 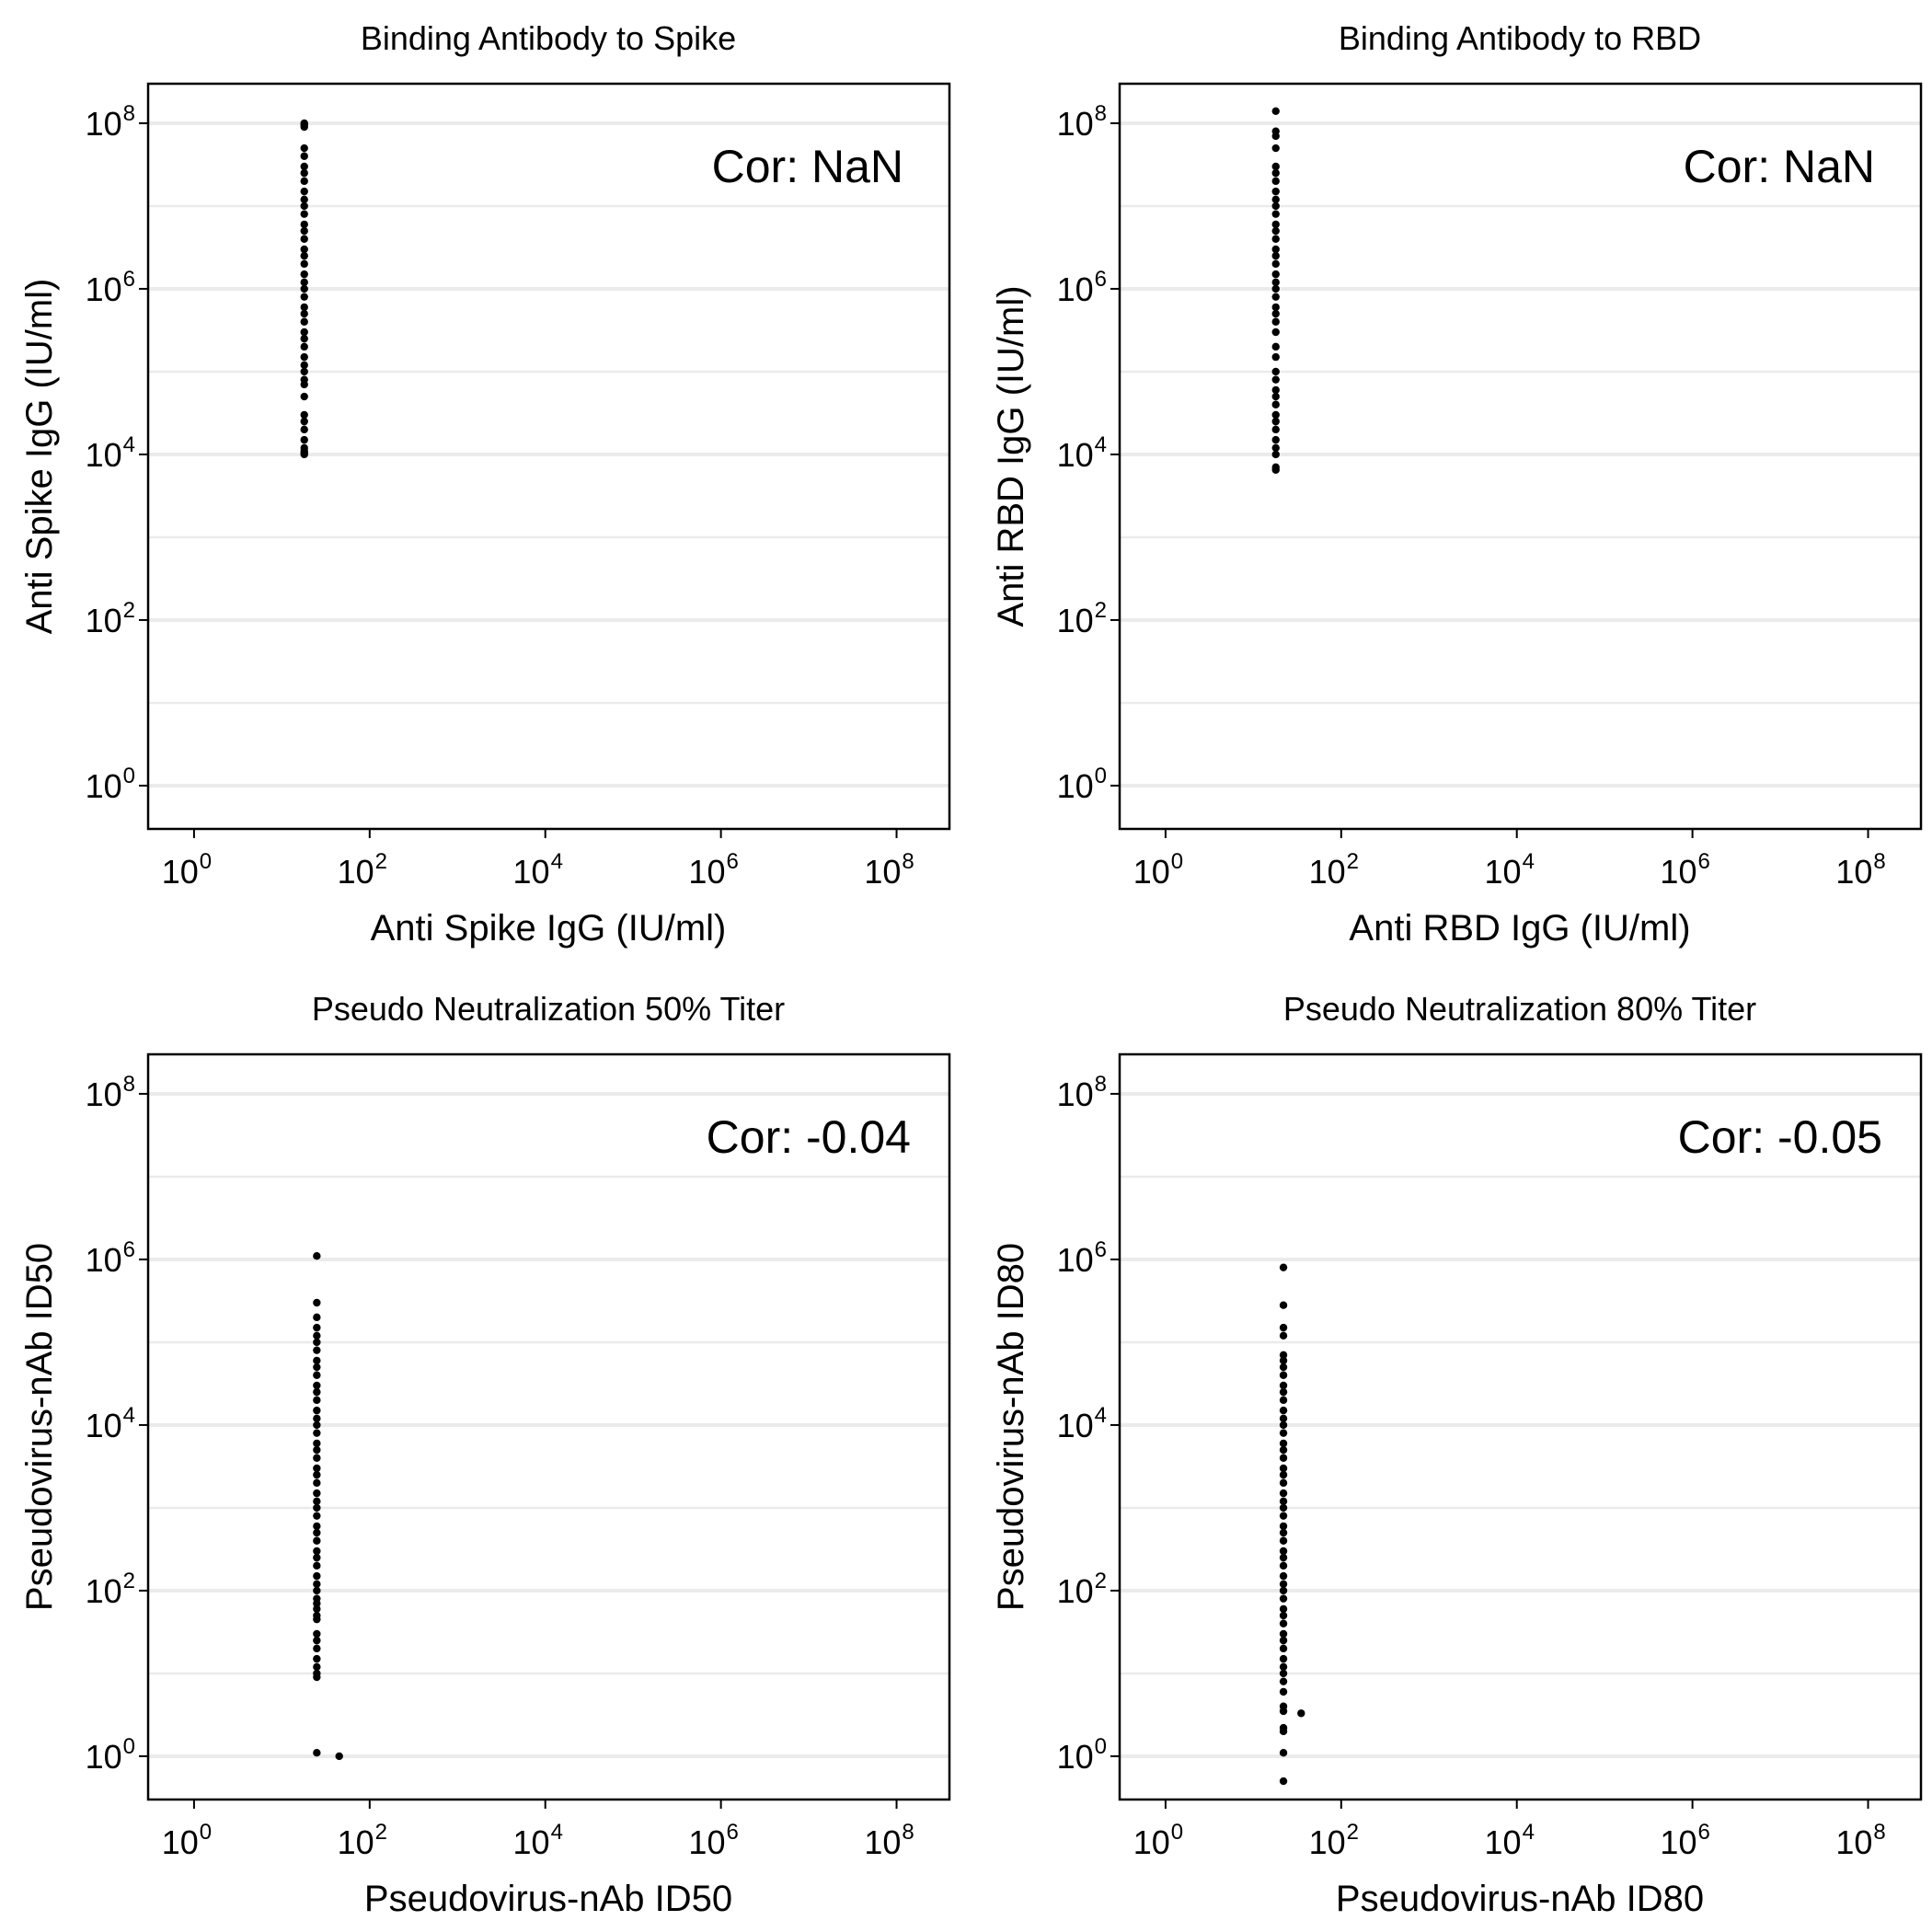 I want to click on y-axis-label: Anti RBD IgG (IU/ml), so click(x=1011, y=456).